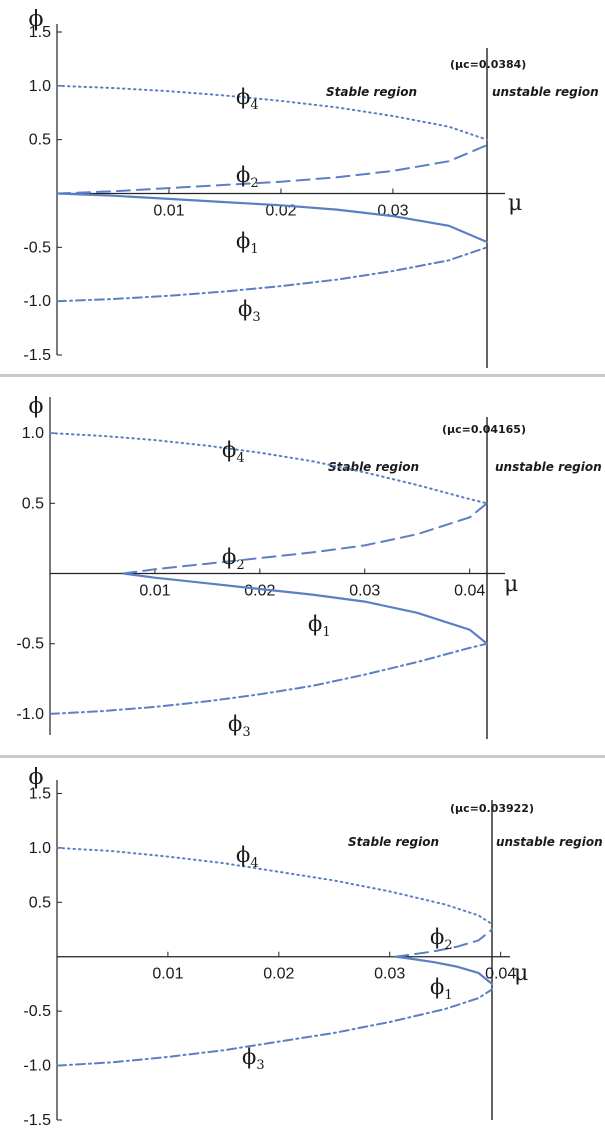 The image size is (605, 1135). What do you see at coordinates (492, 808) in the screenshot?
I see `critical-value-label: (μc=0.03922)` at bounding box center [492, 808].